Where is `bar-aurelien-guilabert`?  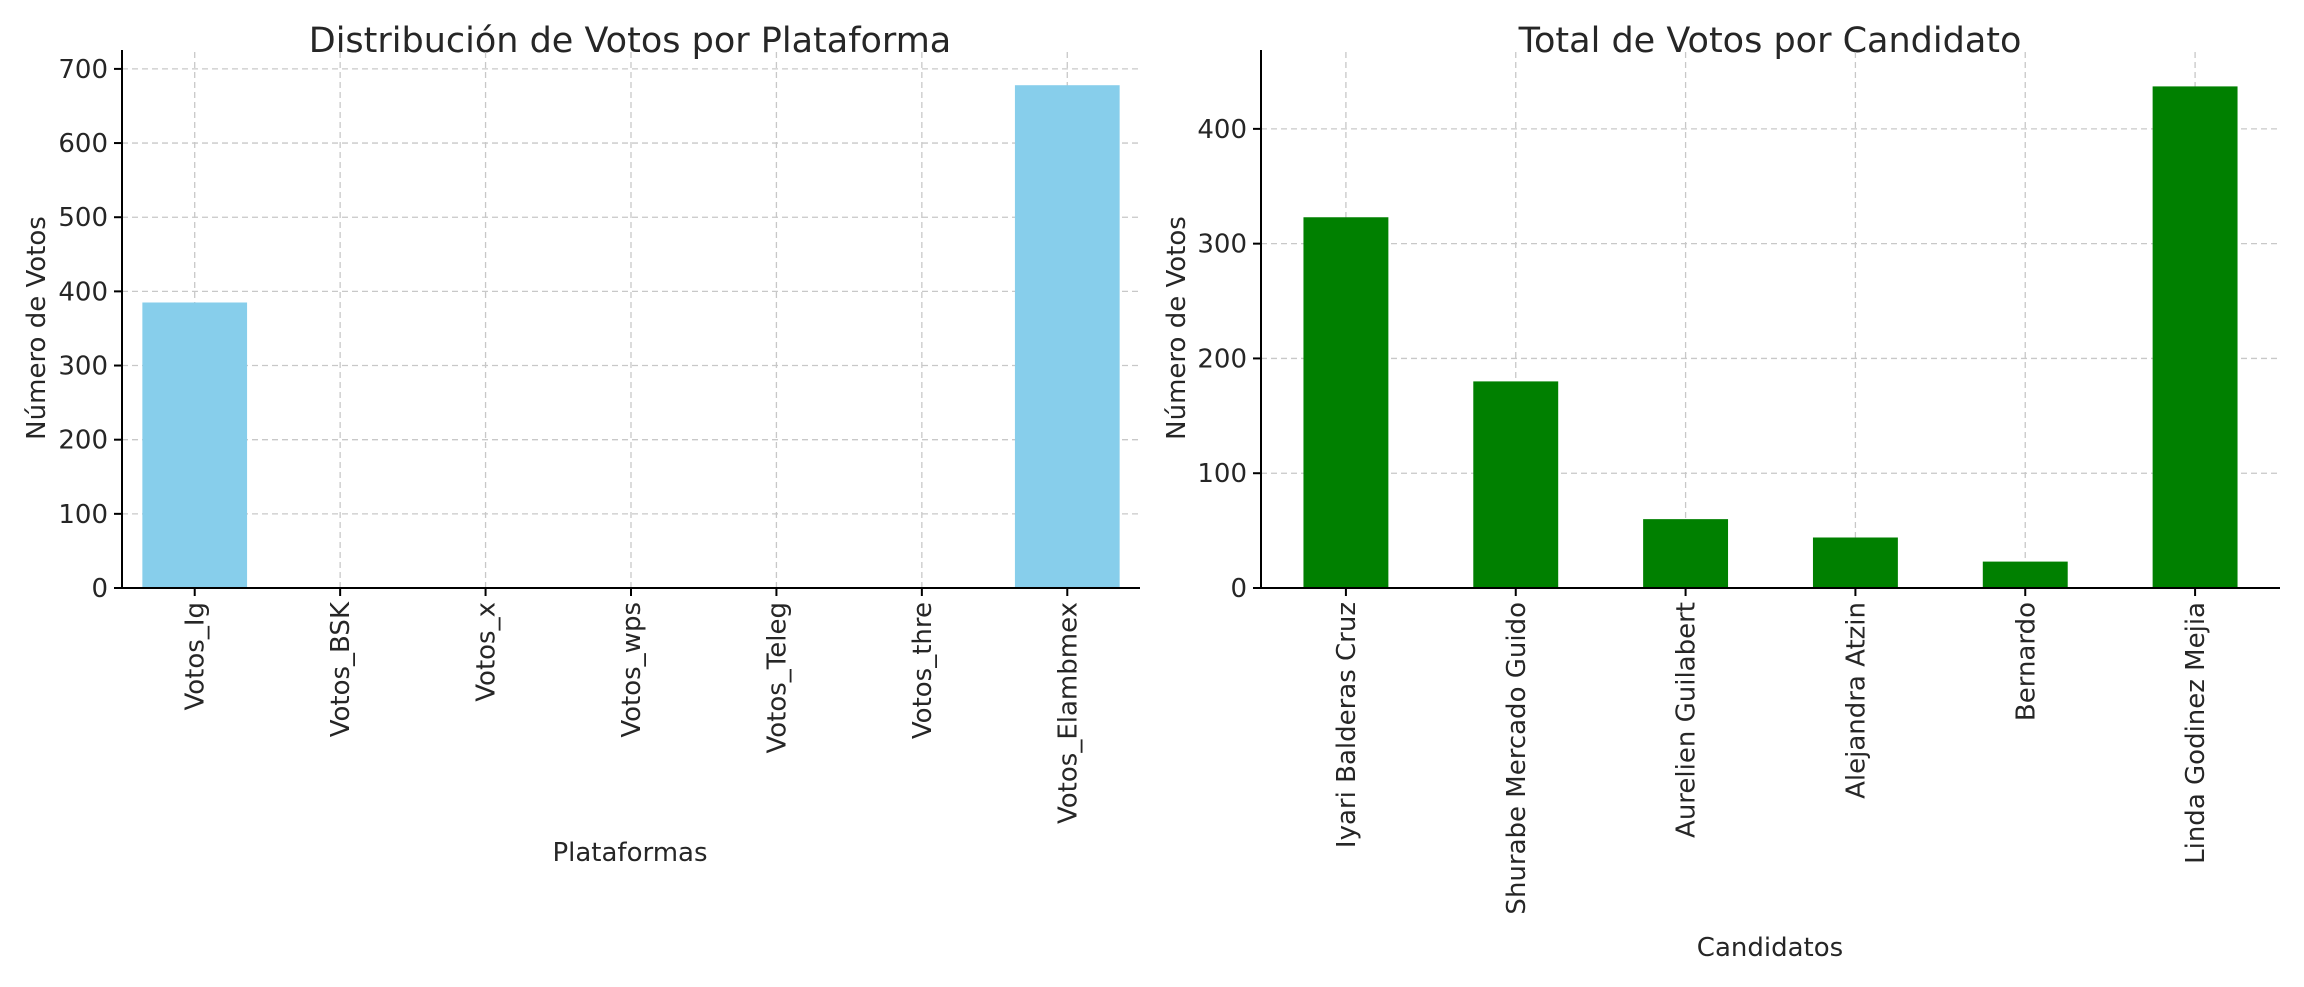
bar-aurelien-guilabert is located at coordinates (1686, 553).